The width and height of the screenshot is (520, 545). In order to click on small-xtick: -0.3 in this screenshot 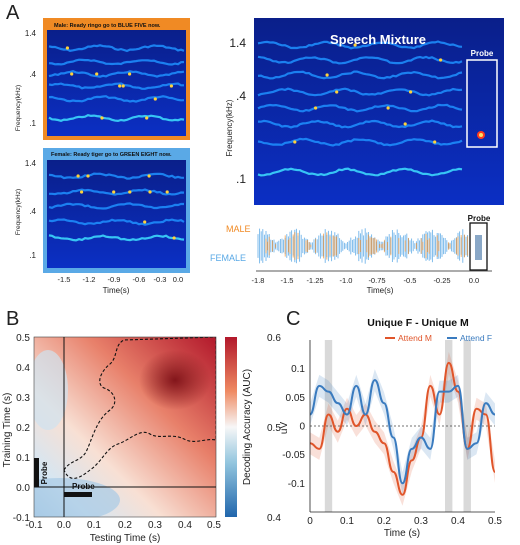, I will do `click(160, 279)`.